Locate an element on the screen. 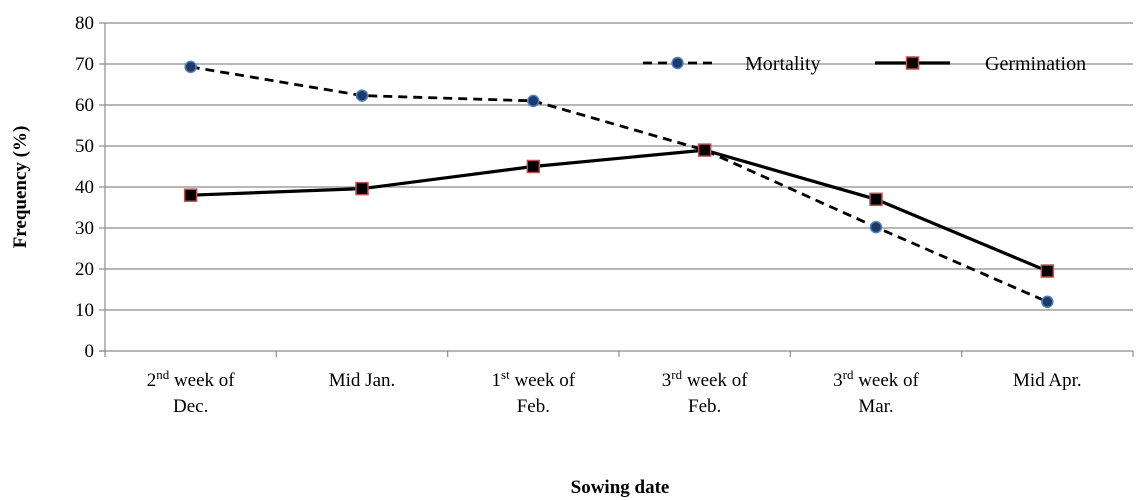 This screenshot has width=1141, height=500. legend: Mortality Germination is located at coordinates (864, 64).